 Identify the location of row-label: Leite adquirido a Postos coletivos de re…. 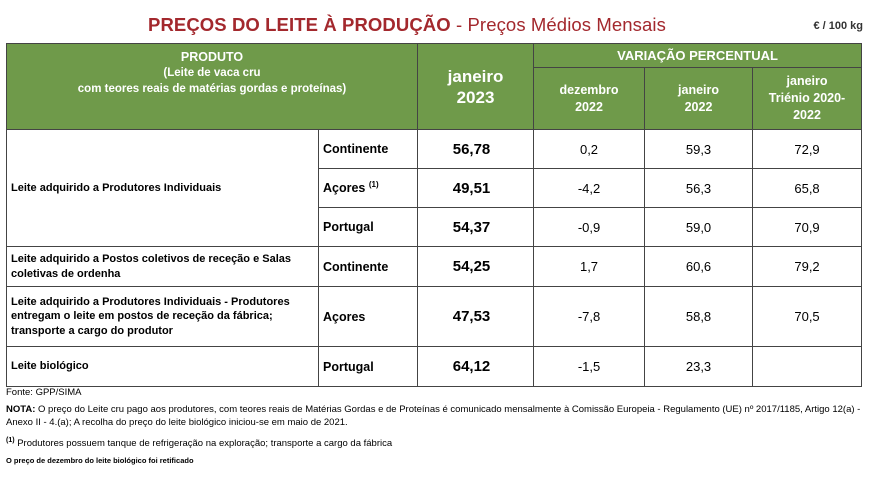
(162, 266).